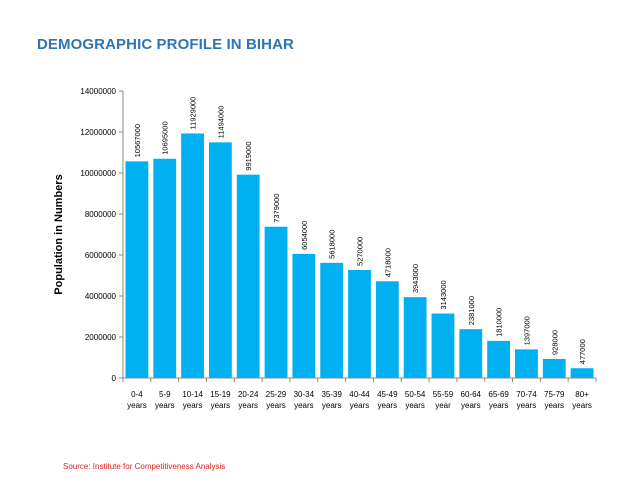 This screenshot has width=638, height=479. What do you see at coordinates (331, 400) in the screenshot?
I see `x-tick-label: 35-39 years` at bounding box center [331, 400].